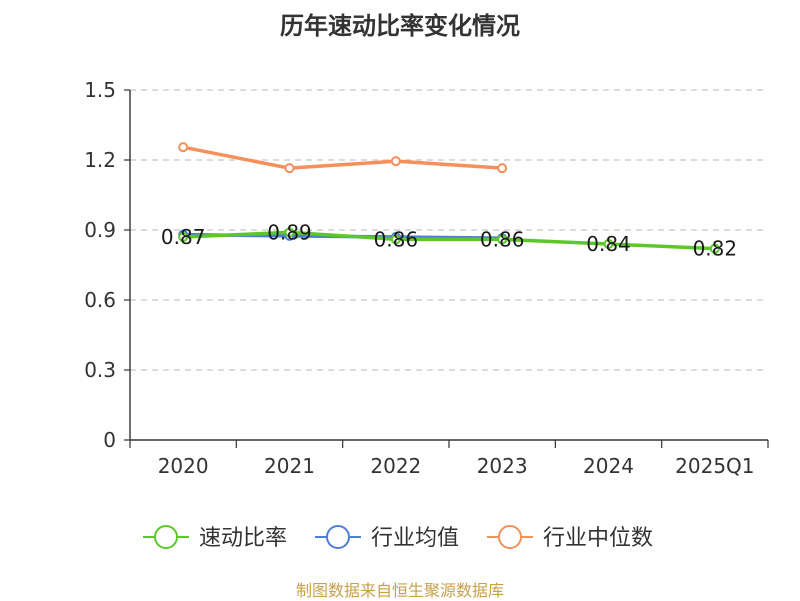  Describe the element at coordinates (183, 466) in the screenshot. I see `x-tick-label: 2020` at that location.